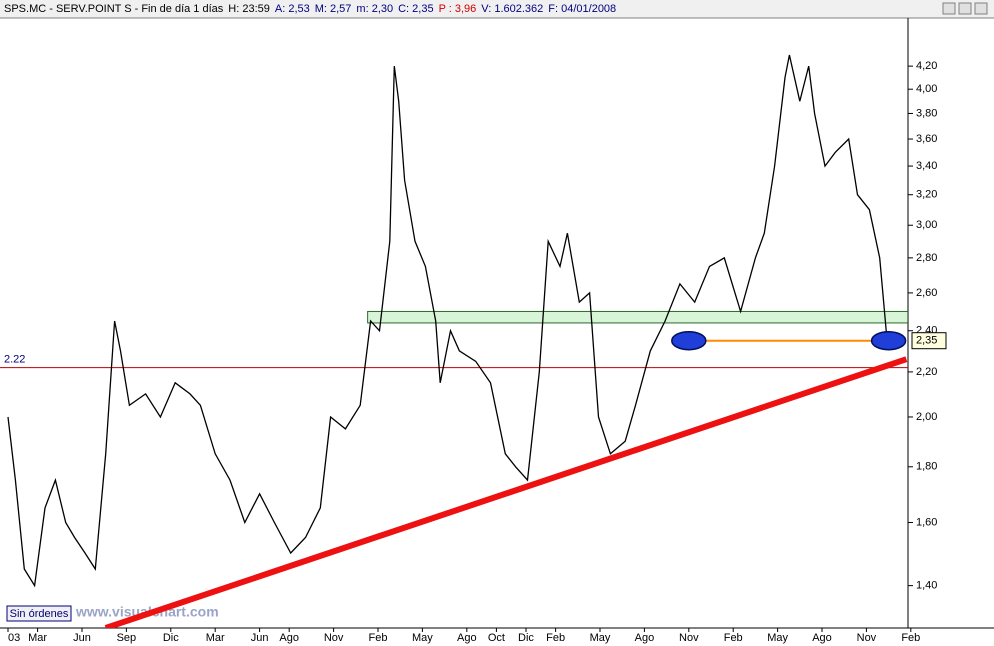 The image size is (994, 646). What do you see at coordinates (926, 225) in the screenshot?
I see `y-tick-label: 3,00` at bounding box center [926, 225].